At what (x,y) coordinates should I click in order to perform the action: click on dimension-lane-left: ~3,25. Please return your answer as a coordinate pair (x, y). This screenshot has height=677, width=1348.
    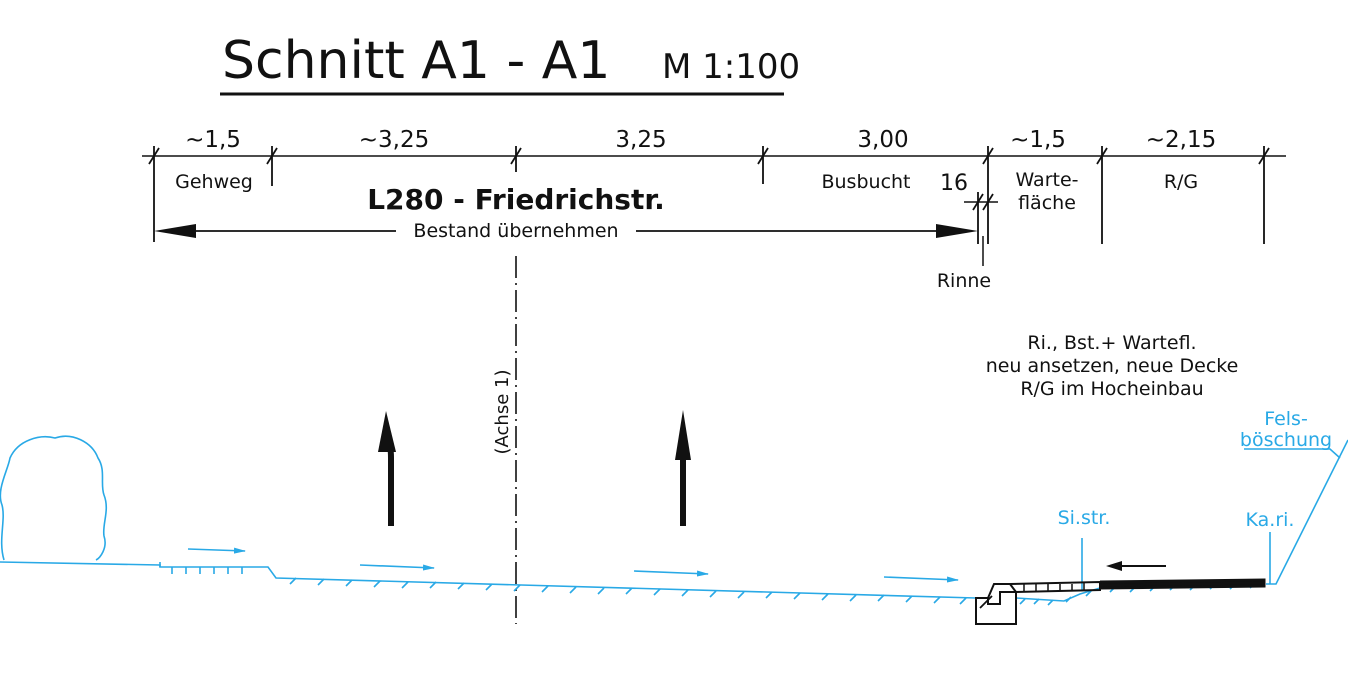
    Looking at the image, I should click on (394, 140).